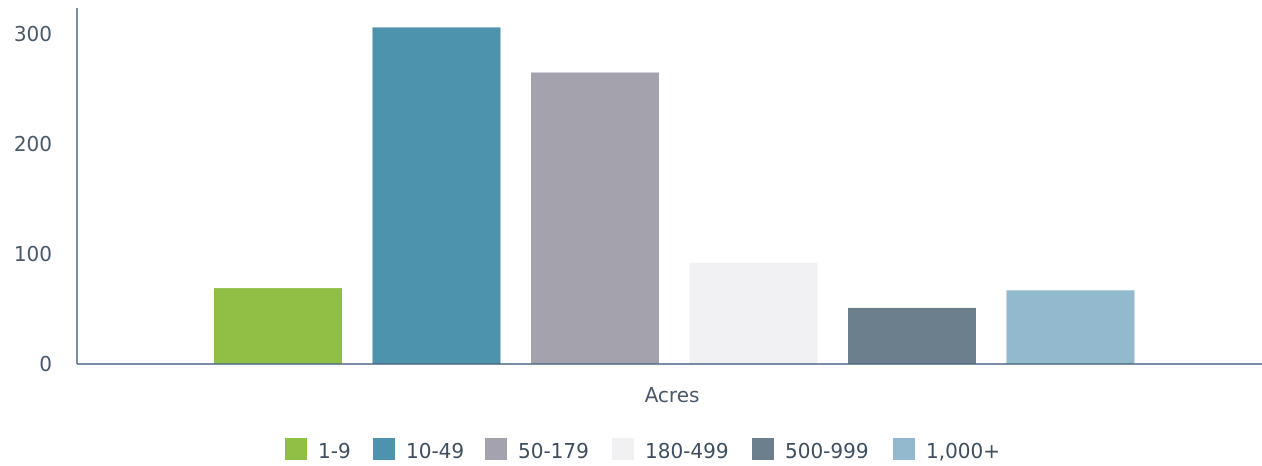 The width and height of the screenshot is (1262, 466). I want to click on legend-label-500-999: 500-999, so click(827, 451).